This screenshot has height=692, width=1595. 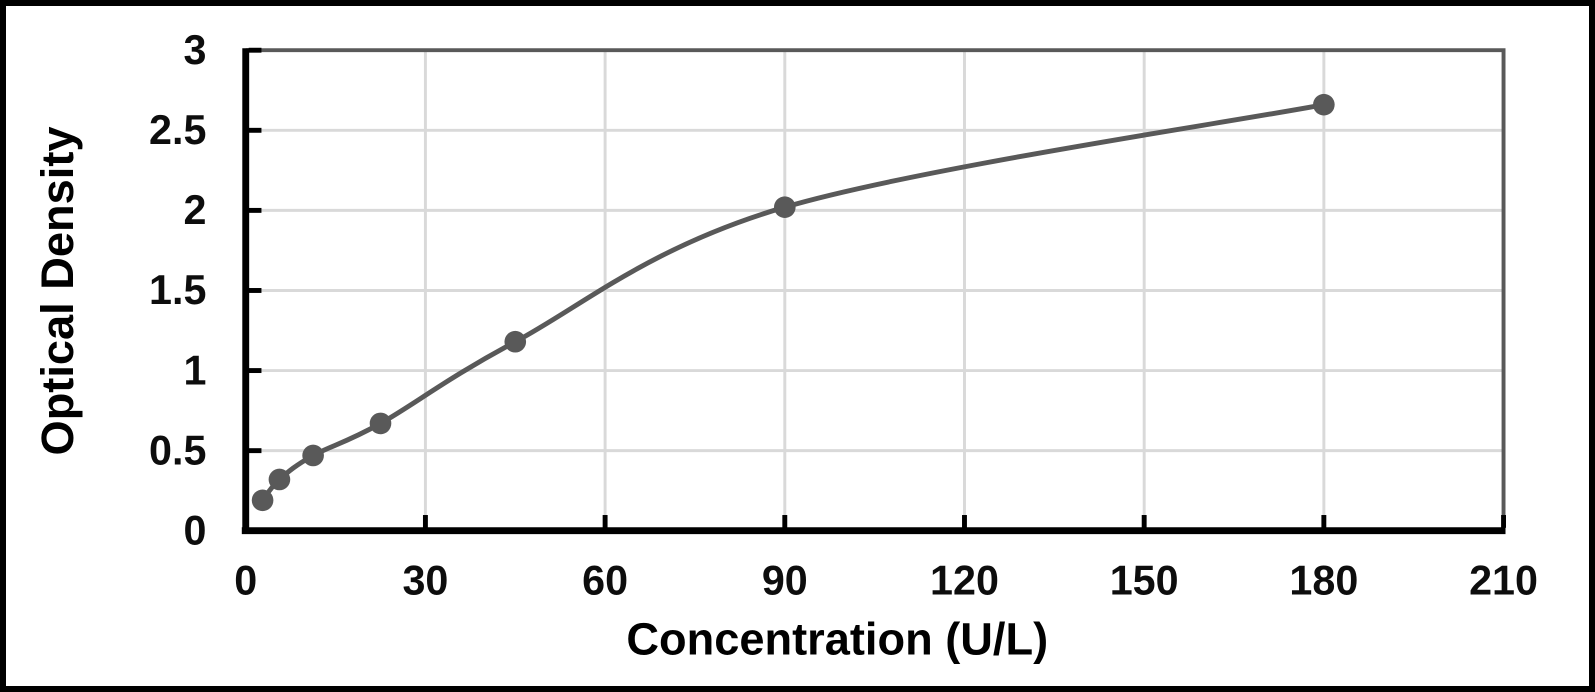 What do you see at coordinates (194, 210) in the screenshot?
I see `y-tick-label: 2` at bounding box center [194, 210].